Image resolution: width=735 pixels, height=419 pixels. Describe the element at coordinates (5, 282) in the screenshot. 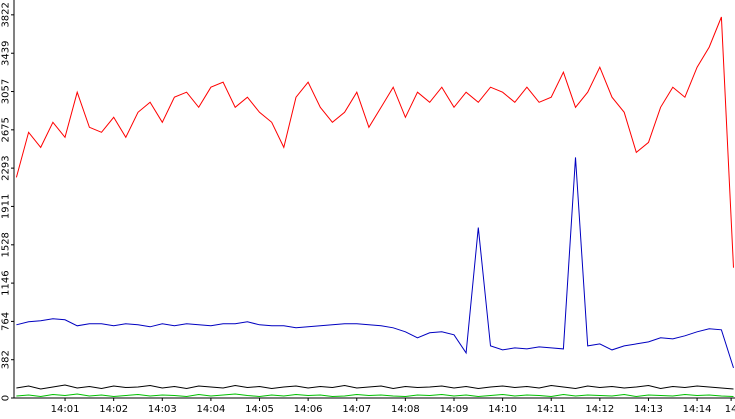

I see `y-tick-label: 1146` at that location.